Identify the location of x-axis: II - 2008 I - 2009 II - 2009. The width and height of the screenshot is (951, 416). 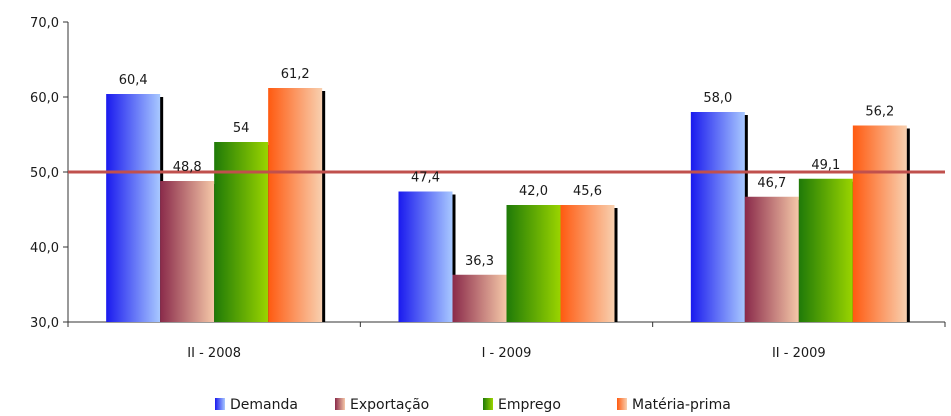
(506, 341).